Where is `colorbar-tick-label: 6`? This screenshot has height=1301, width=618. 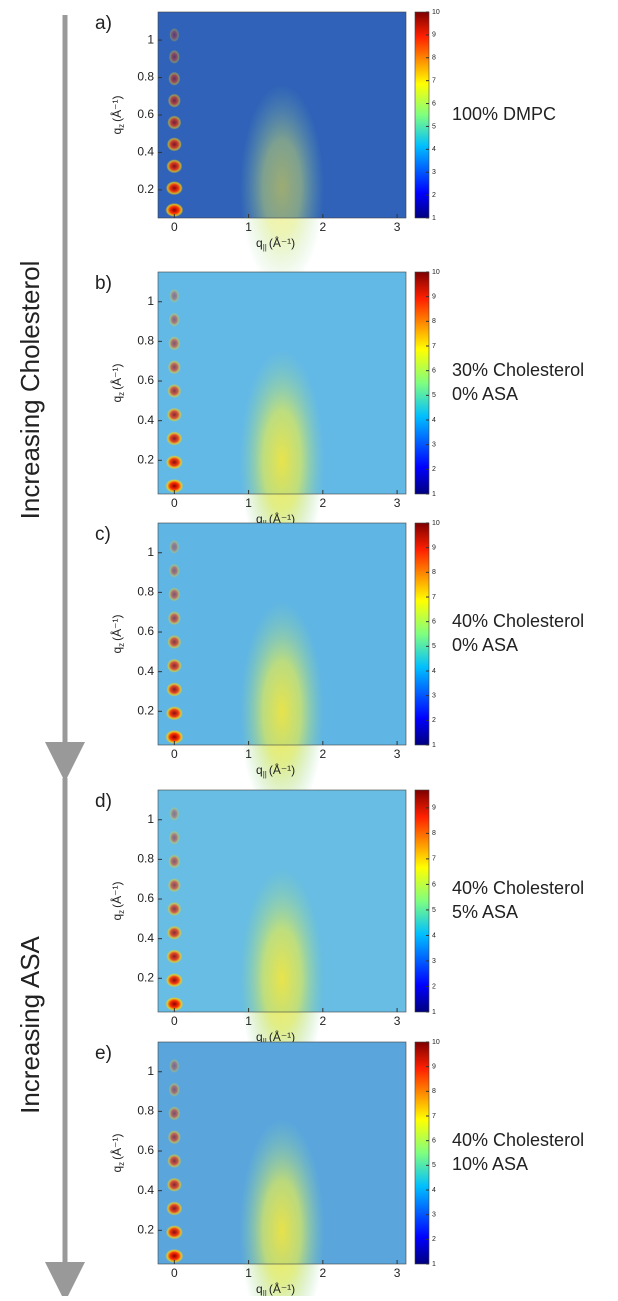 colorbar-tick-label: 6 is located at coordinates (434, 371).